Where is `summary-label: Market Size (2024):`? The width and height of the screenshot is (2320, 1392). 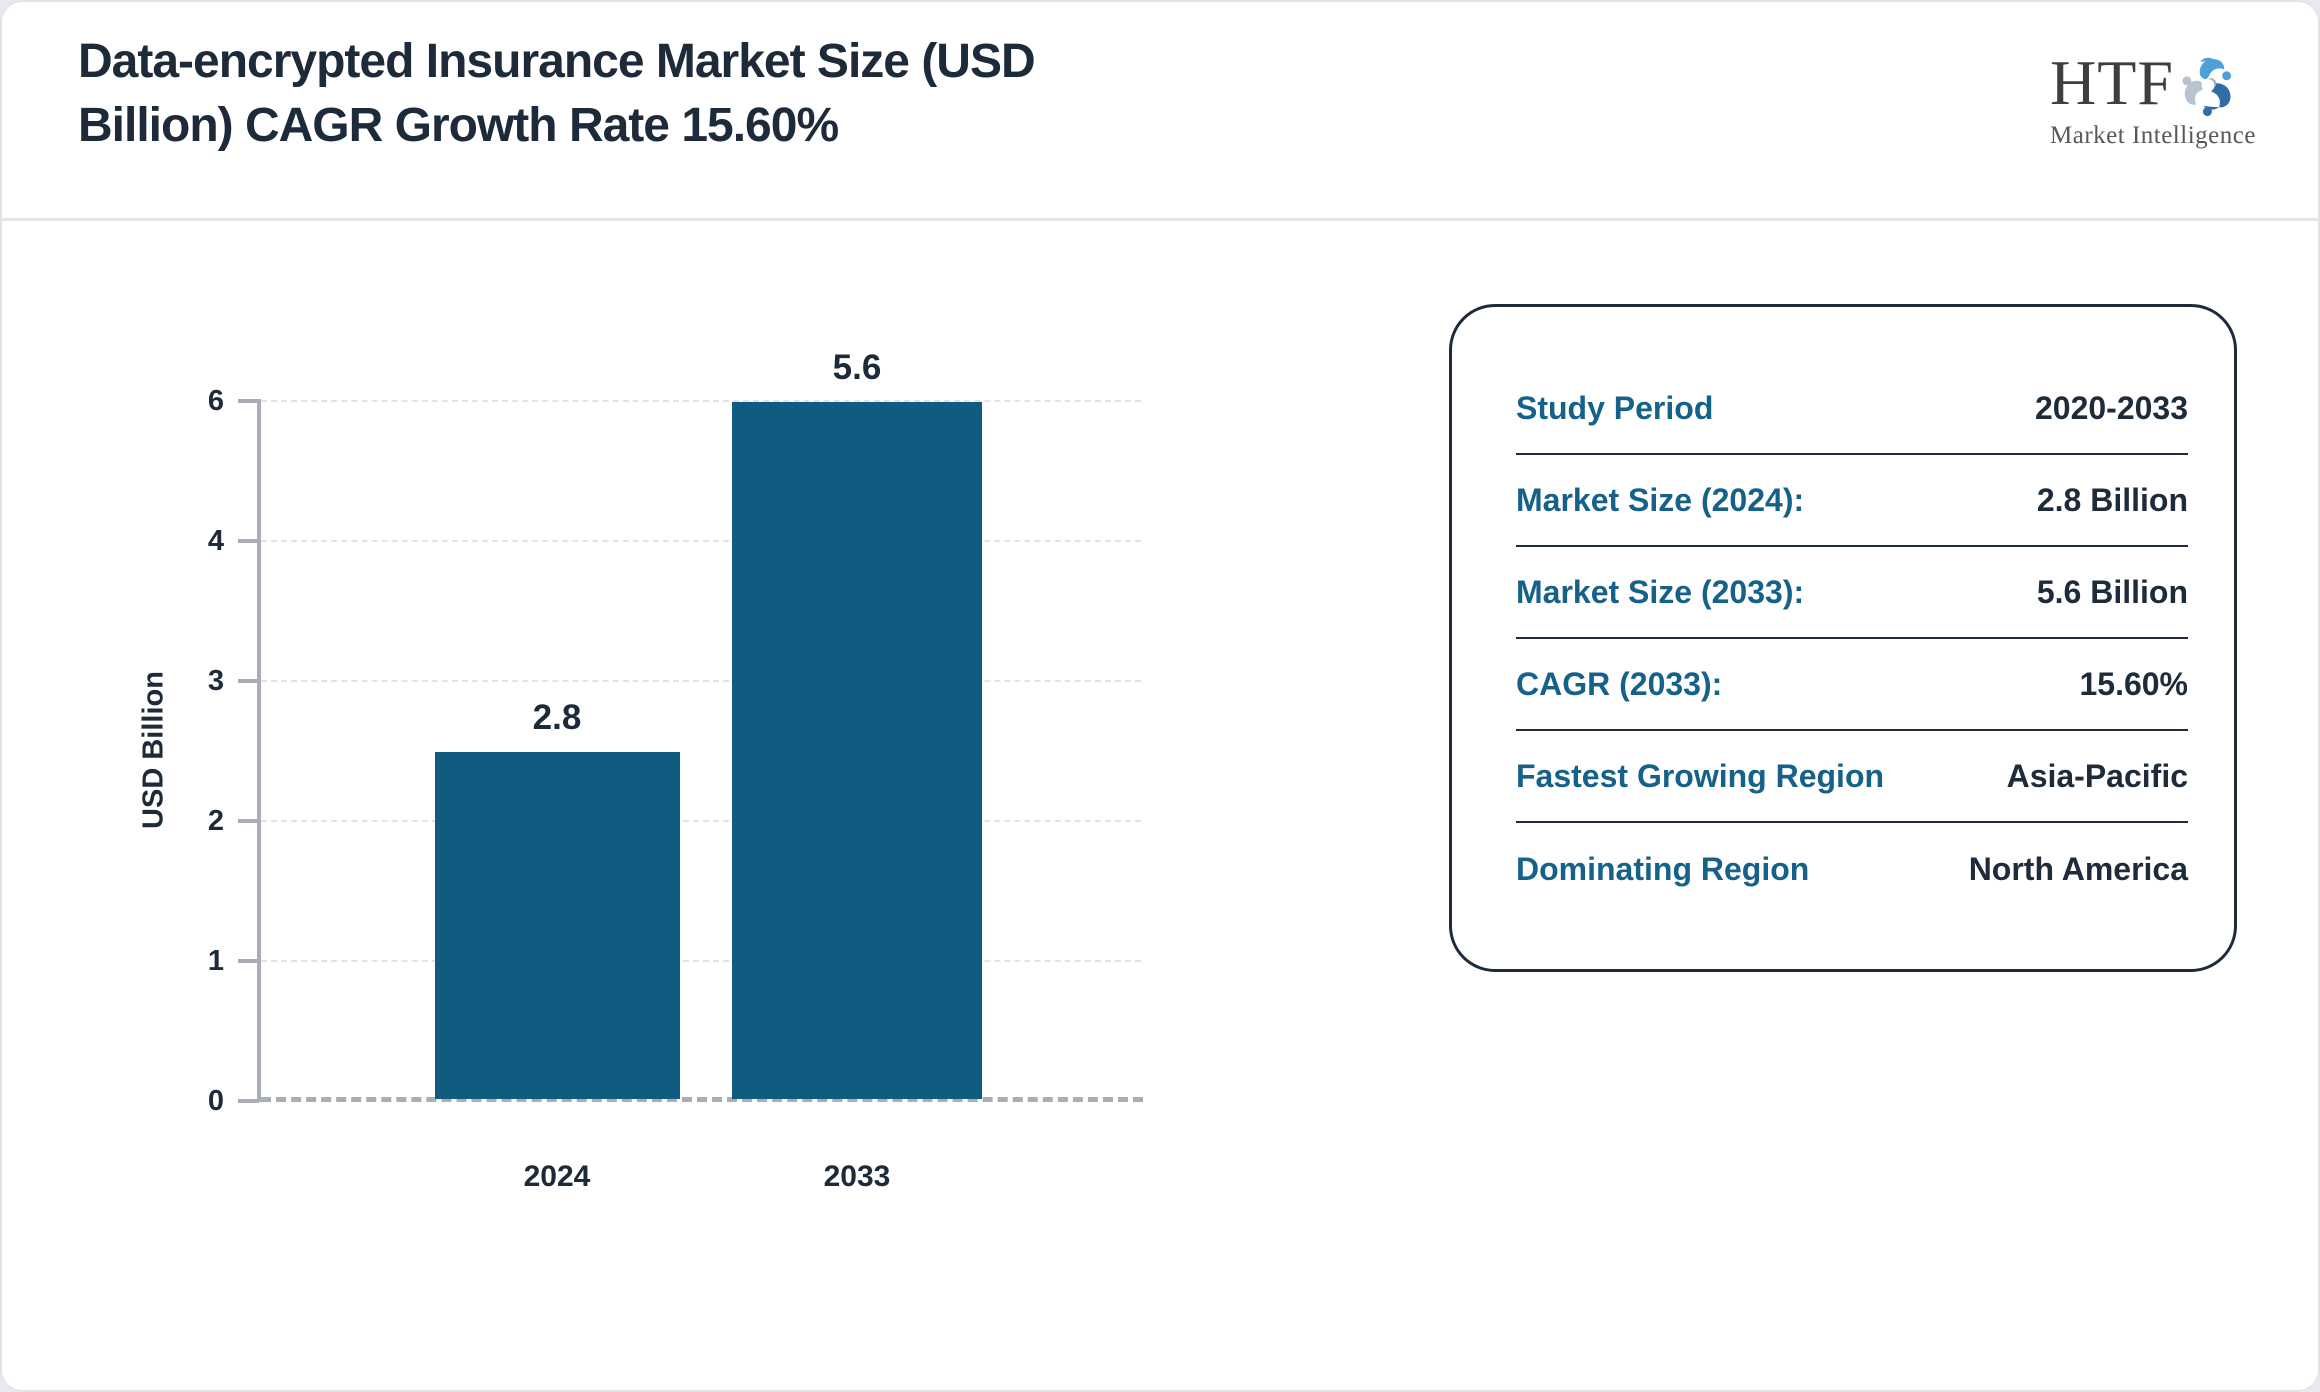 summary-label: Market Size (2024): is located at coordinates (1660, 499).